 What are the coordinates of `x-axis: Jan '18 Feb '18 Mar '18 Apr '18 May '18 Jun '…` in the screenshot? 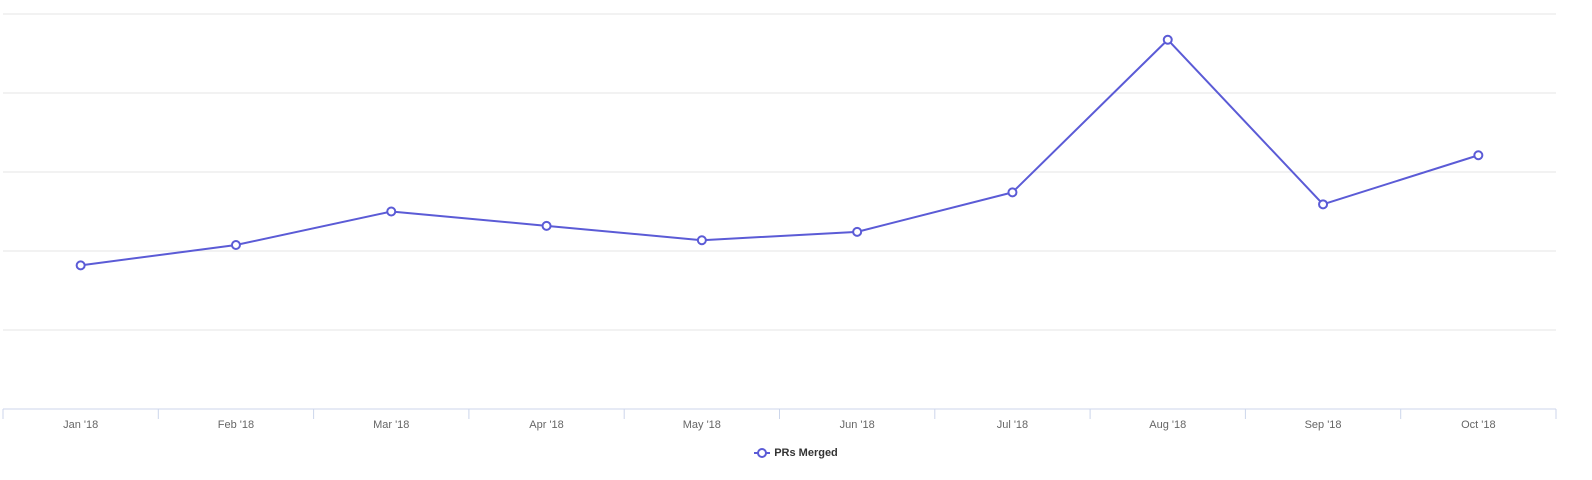 It's located at (779, 419).